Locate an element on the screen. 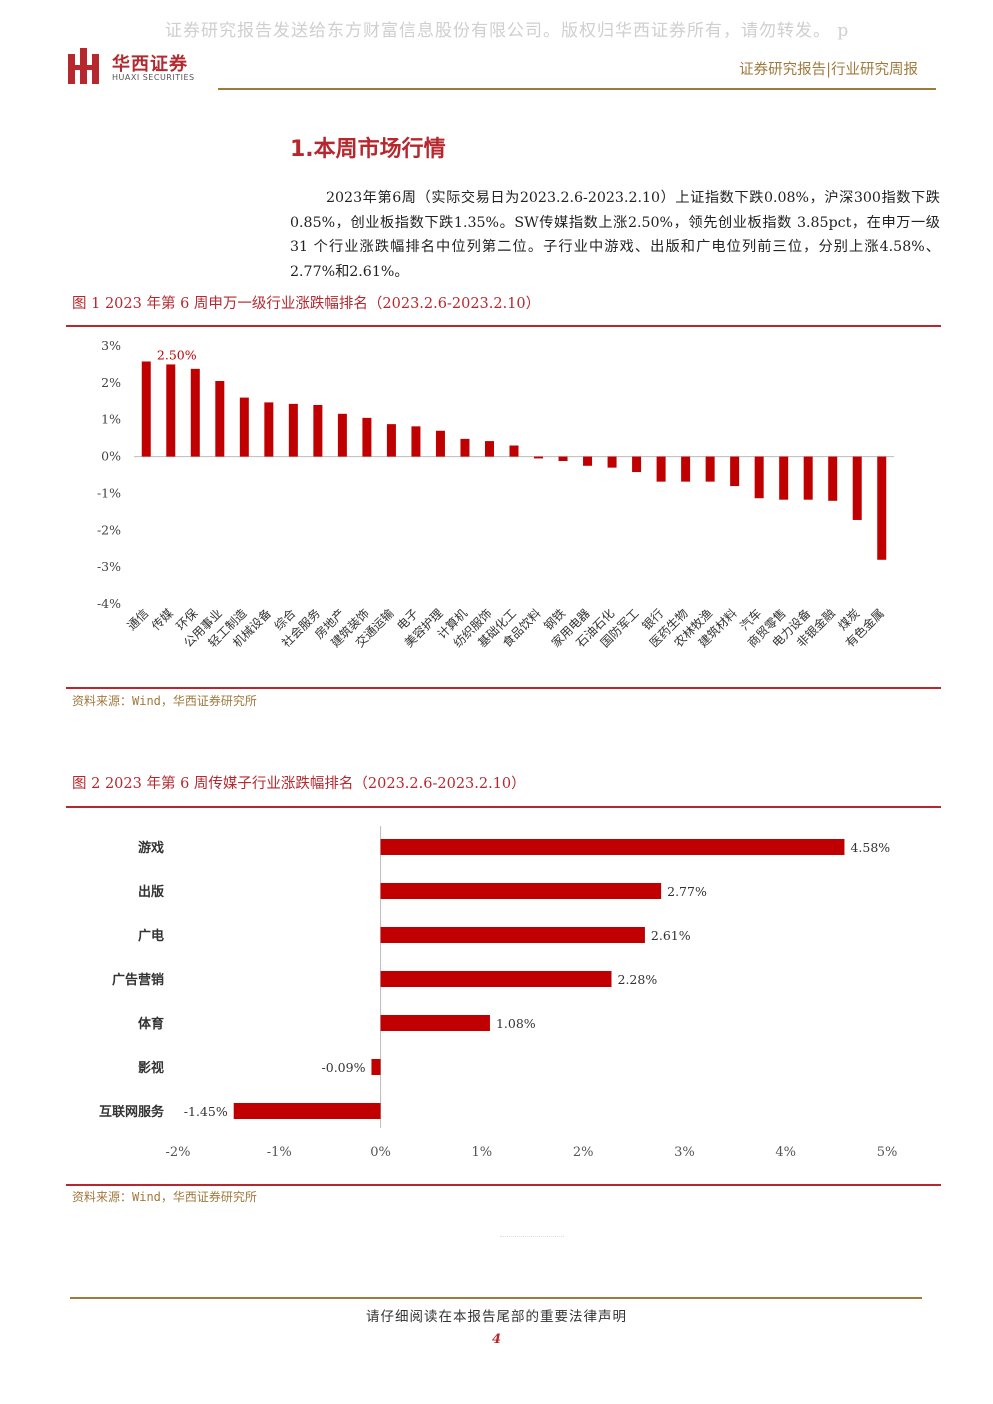 Image resolution: width=993 pixels, height=1404 pixels. x-tick-label: 1% is located at coordinates (482, 1152).